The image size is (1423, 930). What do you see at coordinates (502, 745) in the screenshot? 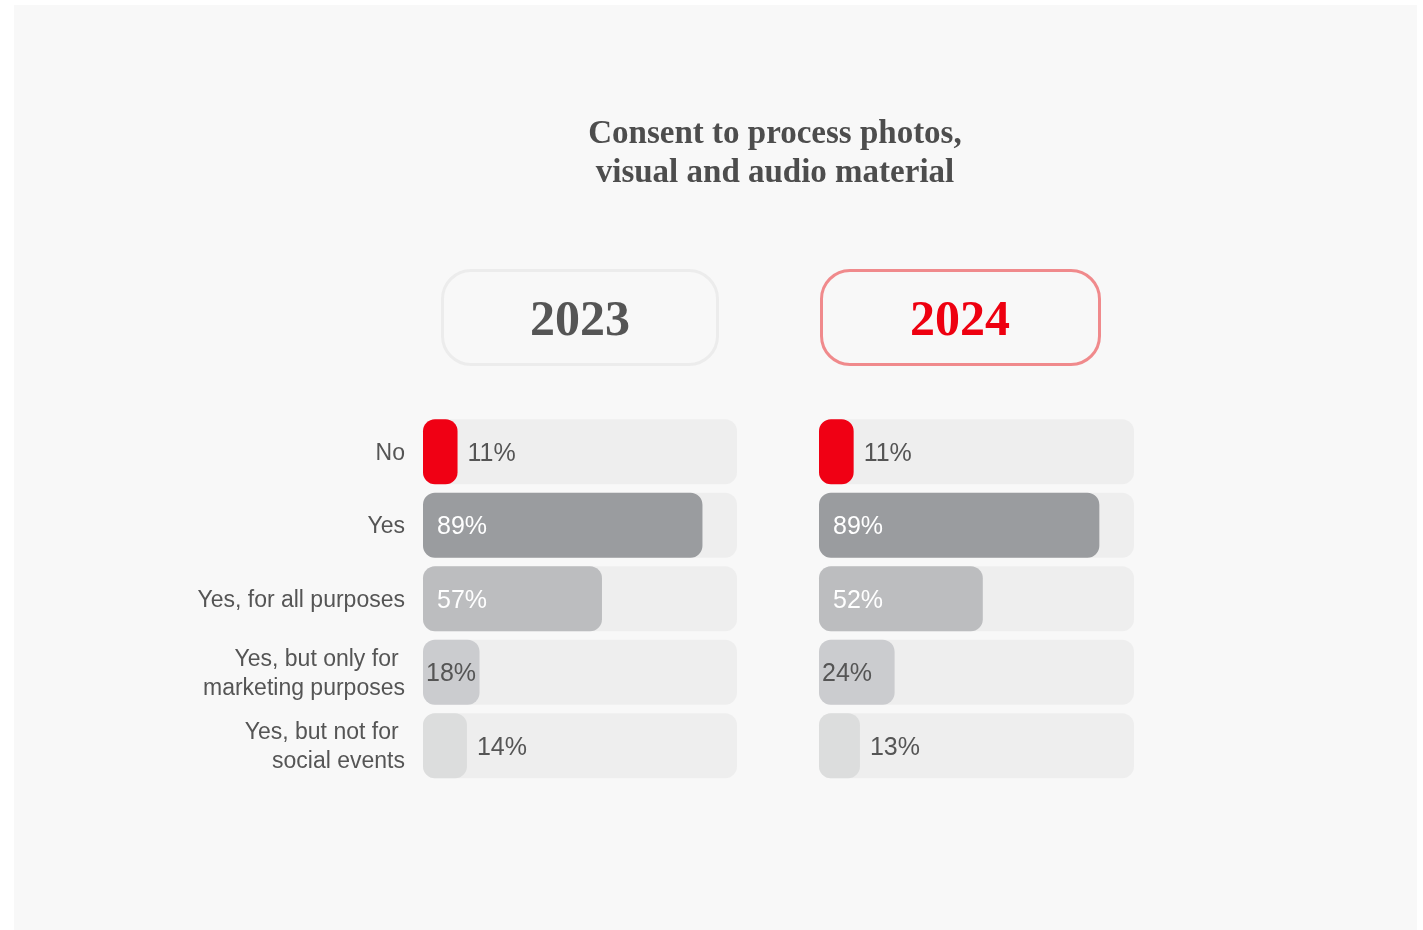
I see `data-label: 14%` at bounding box center [502, 745].